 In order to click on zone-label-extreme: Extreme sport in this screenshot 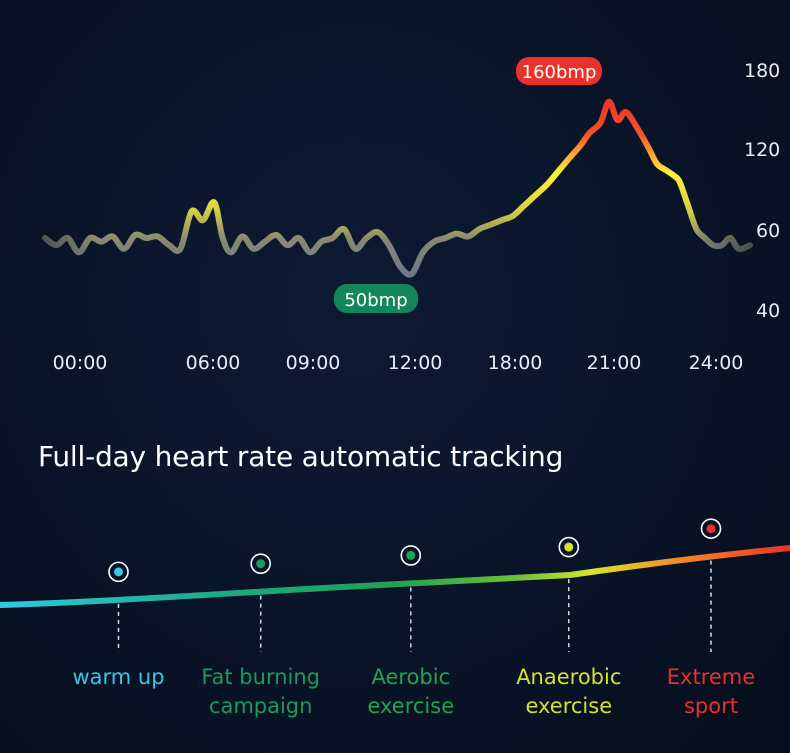, I will do `click(711, 691)`.